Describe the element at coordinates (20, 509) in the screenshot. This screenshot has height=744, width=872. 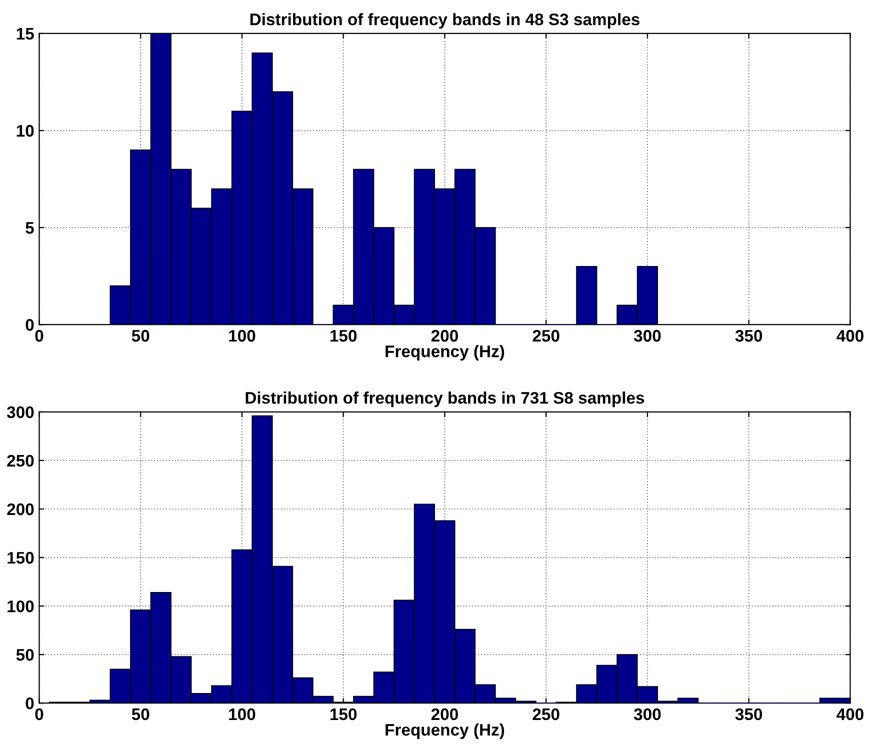
I see `y-tick-label: 200` at that location.